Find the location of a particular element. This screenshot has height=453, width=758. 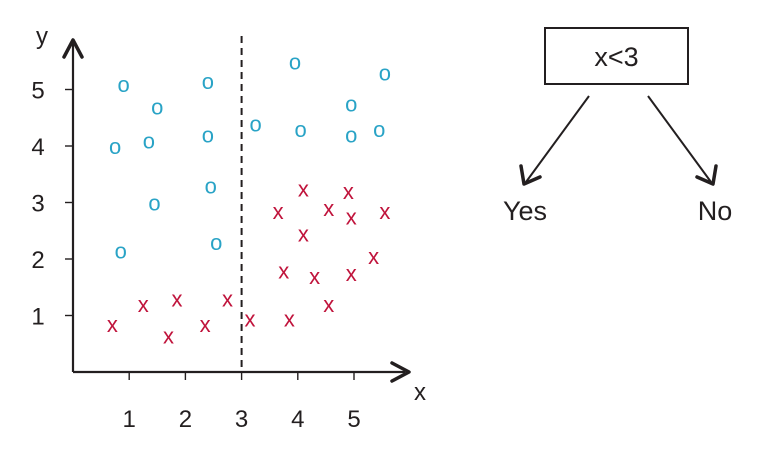

tree-edge-yes is located at coordinates (557, 139).